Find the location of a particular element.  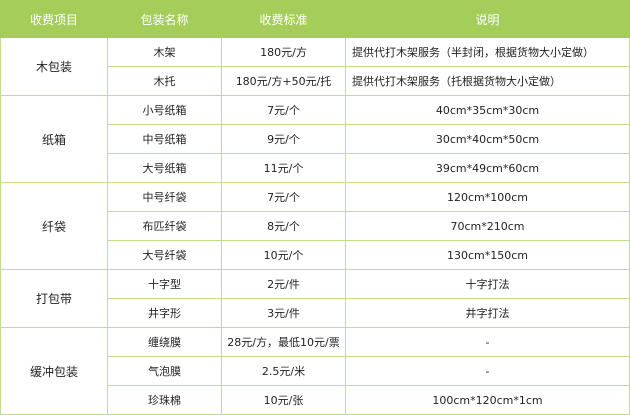

table-row: 布匹纤袋 8元/个 70cm*210cm is located at coordinates (315, 226).